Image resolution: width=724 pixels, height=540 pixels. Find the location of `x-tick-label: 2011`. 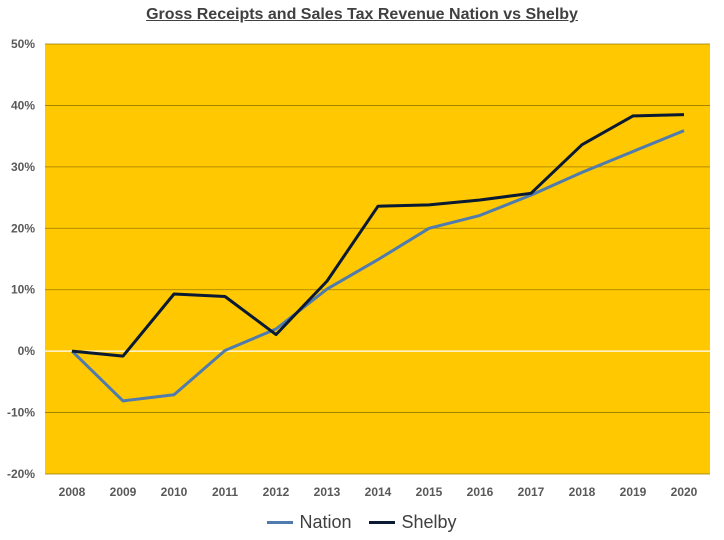

x-tick-label: 2011 is located at coordinates (225, 492).